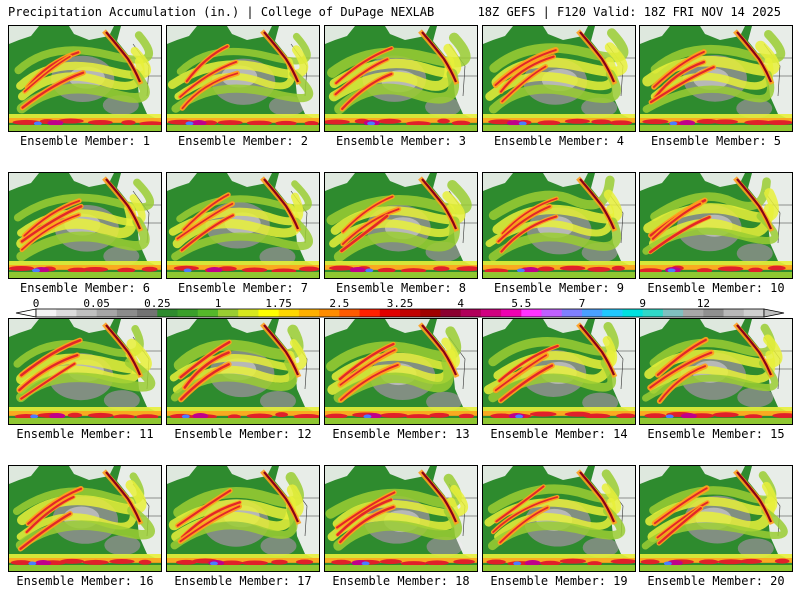 Image resolution: width=800 pixels, height=600 pixels. Describe the element at coordinates (243, 288) in the screenshot. I see `member-caption: Ensemble Member: 7` at that location.